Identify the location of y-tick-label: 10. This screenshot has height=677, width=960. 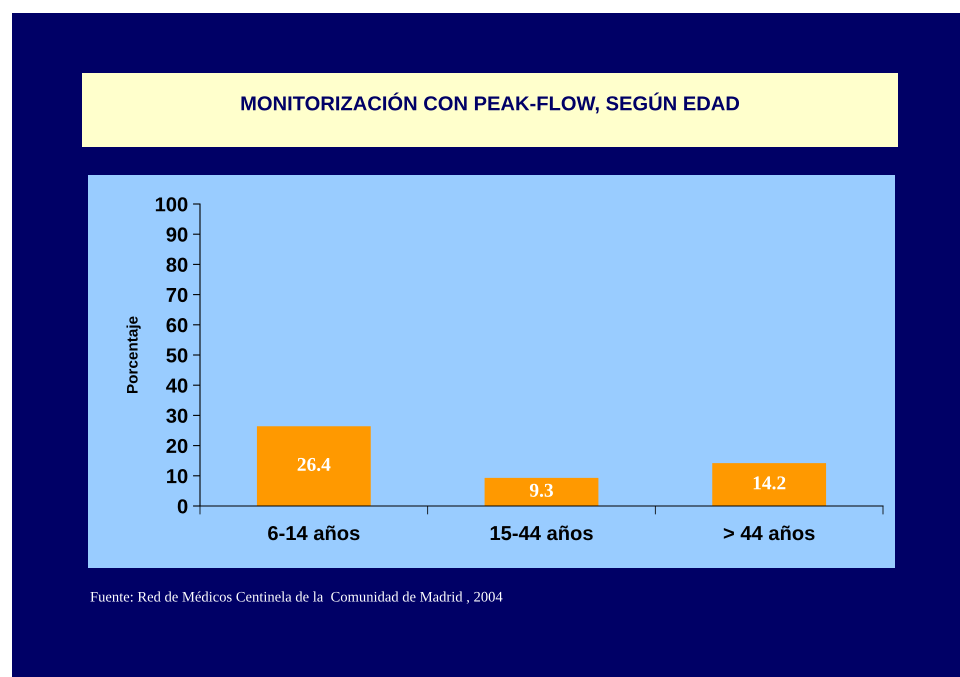
(177, 476).